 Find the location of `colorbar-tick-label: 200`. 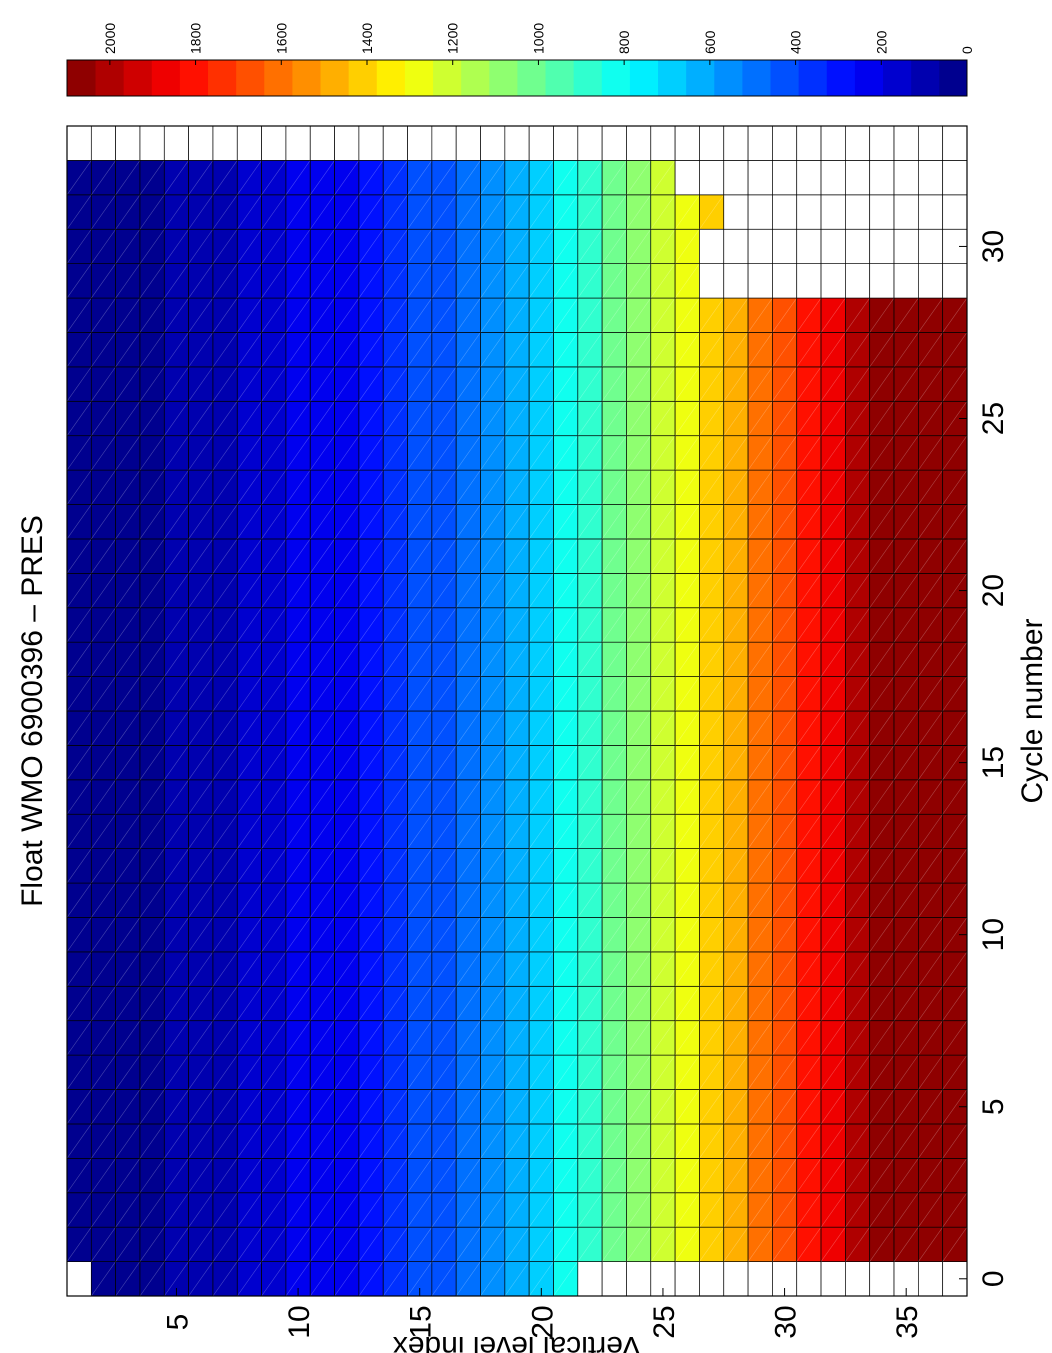

colorbar-tick-label: 200 is located at coordinates (881, 42).